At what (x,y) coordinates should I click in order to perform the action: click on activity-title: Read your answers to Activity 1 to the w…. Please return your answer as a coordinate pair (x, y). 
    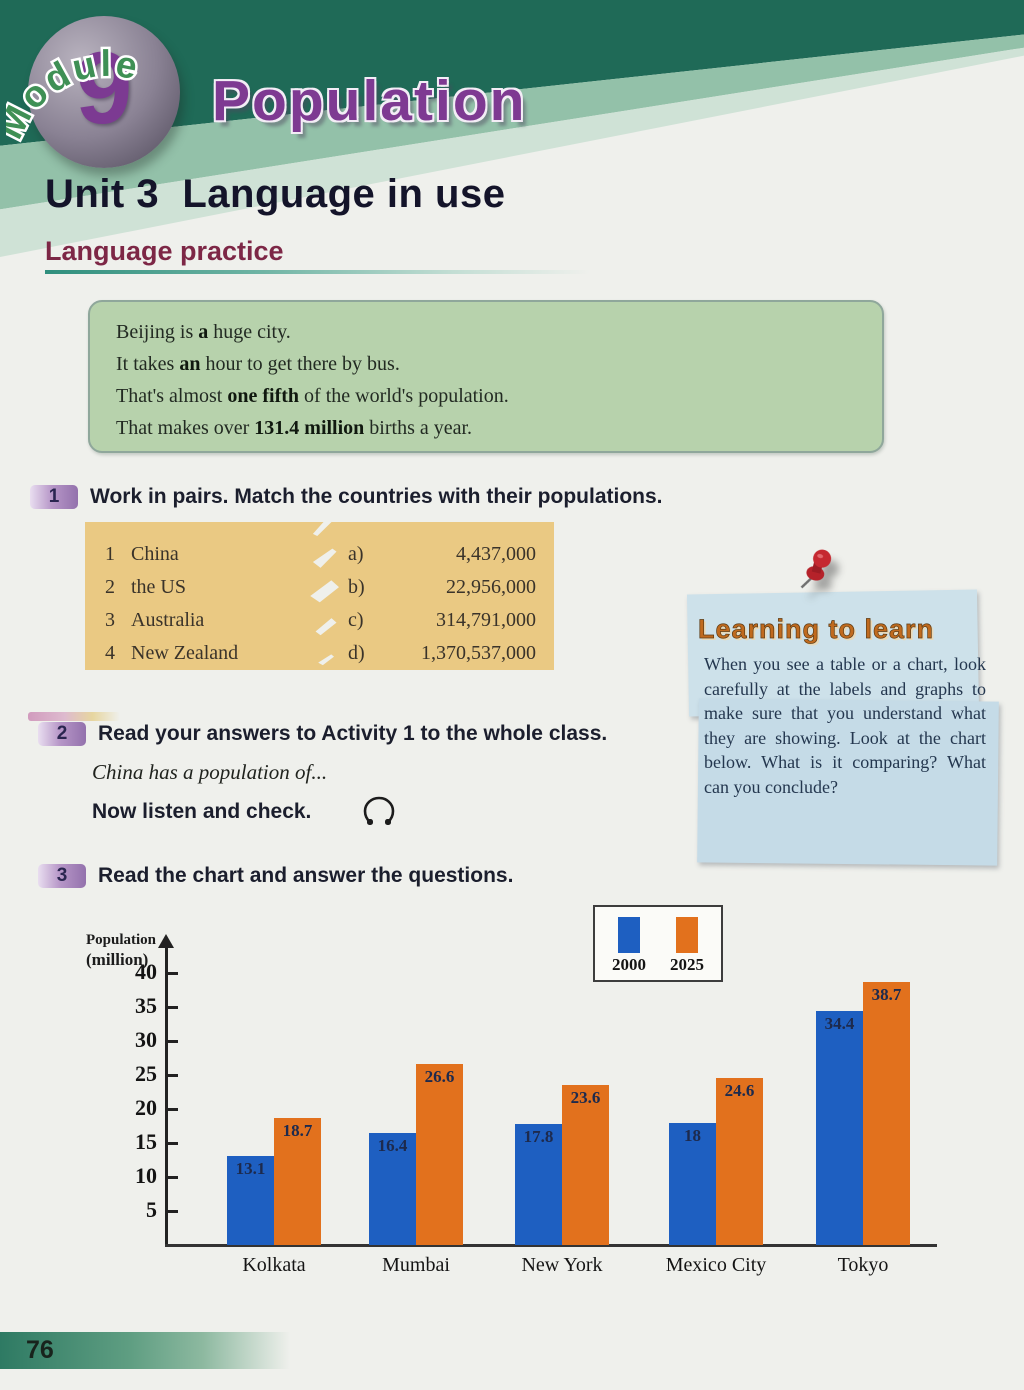
    Looking at the image, I should click on (353, 733).